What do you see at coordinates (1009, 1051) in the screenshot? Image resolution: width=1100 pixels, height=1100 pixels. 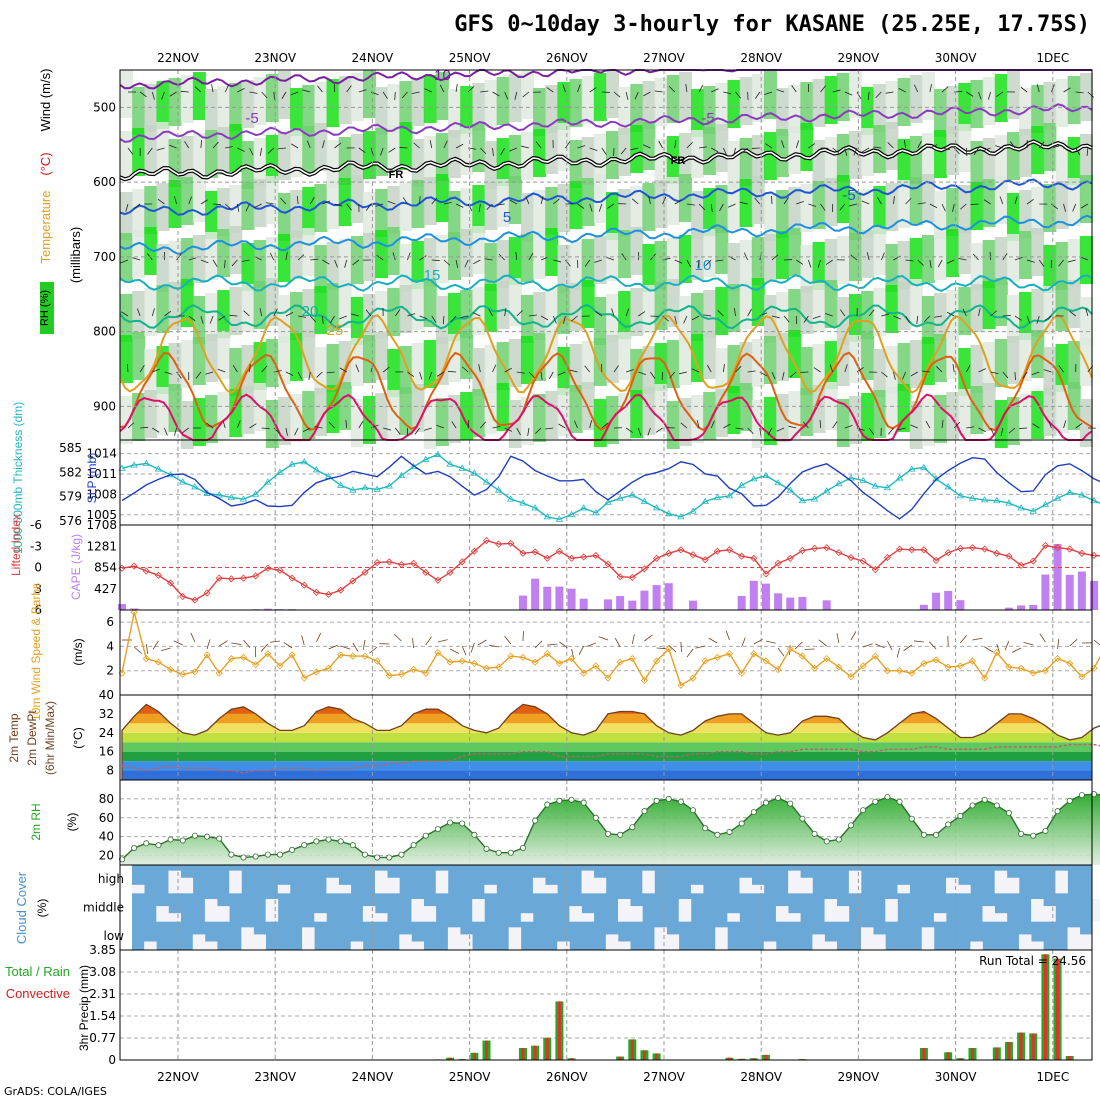 I see `convective-bar` at bounding box center [1009, 1051].